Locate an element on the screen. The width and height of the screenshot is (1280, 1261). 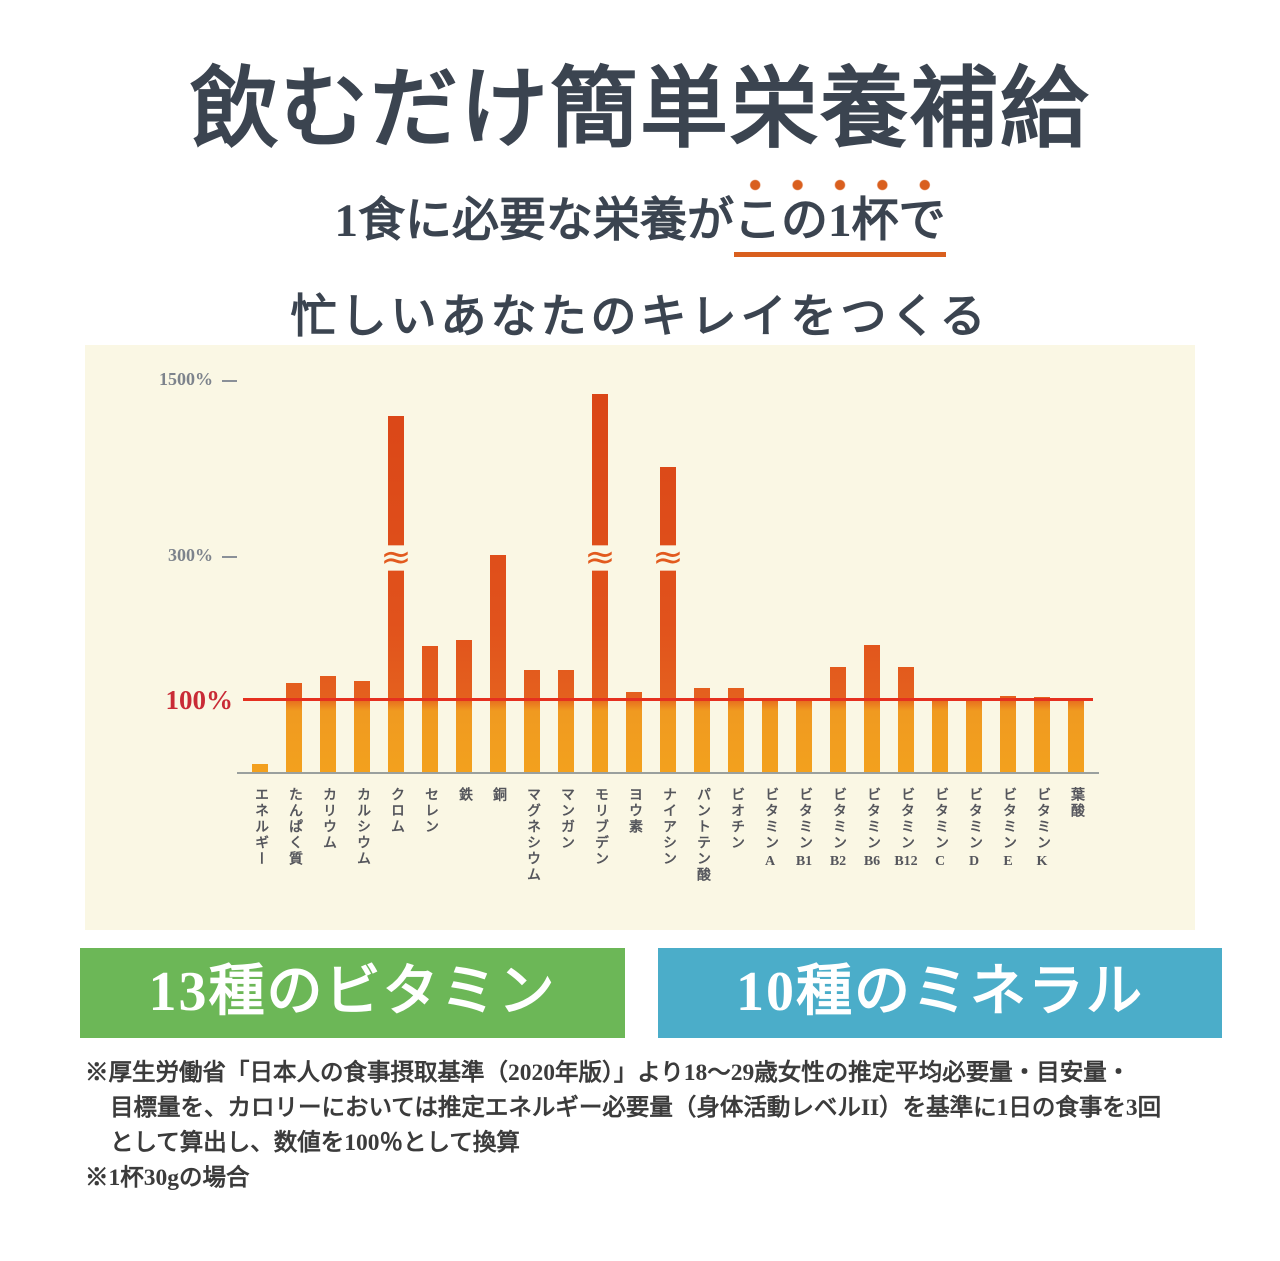
y-tick-300: 300% is located at coordinates (161, 555).